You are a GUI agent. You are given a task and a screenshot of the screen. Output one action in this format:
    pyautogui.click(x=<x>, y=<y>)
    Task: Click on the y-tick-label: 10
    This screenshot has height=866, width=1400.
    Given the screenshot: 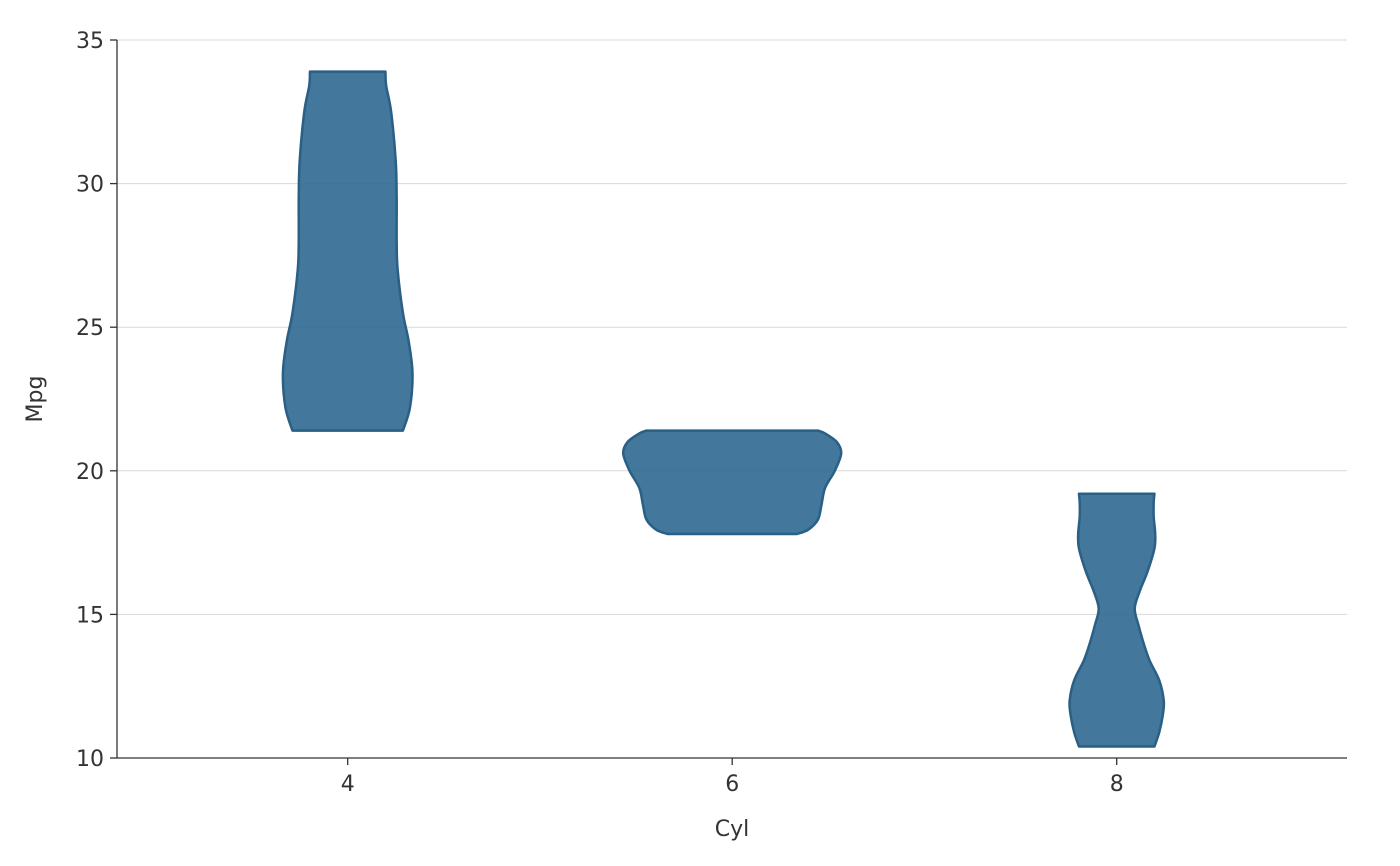 What is the action you would take?
    pyautogui.click(x=90, y=759)
    